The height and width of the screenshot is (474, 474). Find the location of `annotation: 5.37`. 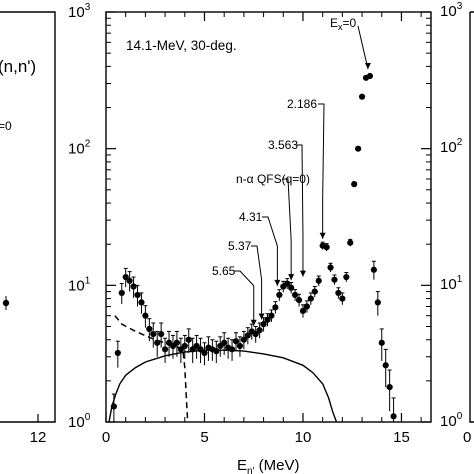

annotation: 5.37 is located at coordinates (246, 279).